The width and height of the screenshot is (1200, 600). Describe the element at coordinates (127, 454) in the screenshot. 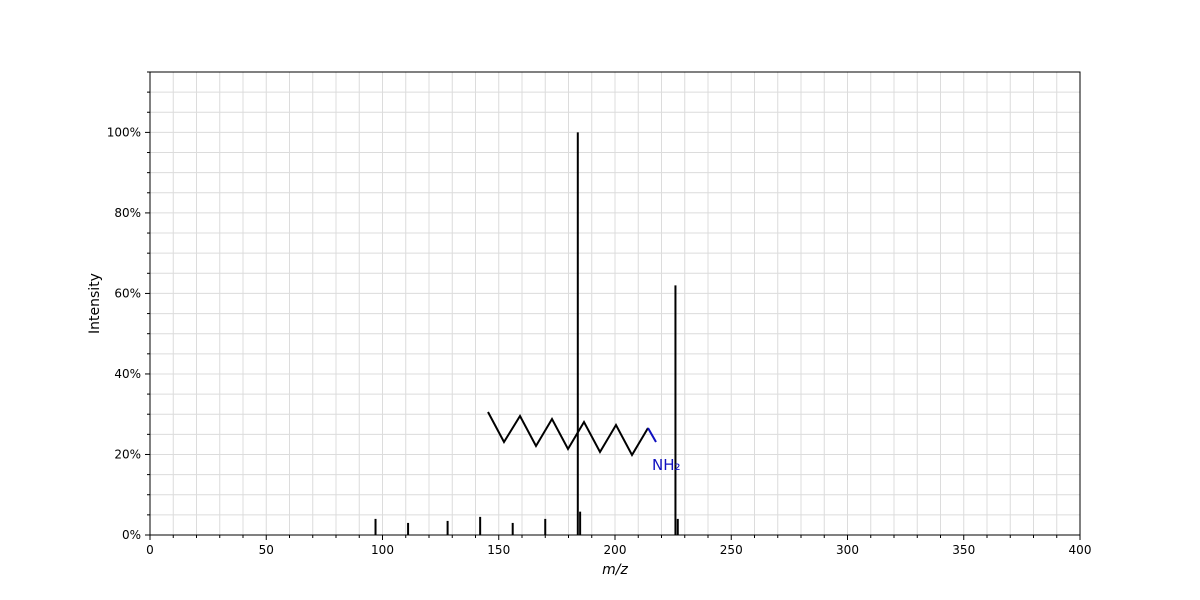

I see `y-tick-label: 20%` at that location.